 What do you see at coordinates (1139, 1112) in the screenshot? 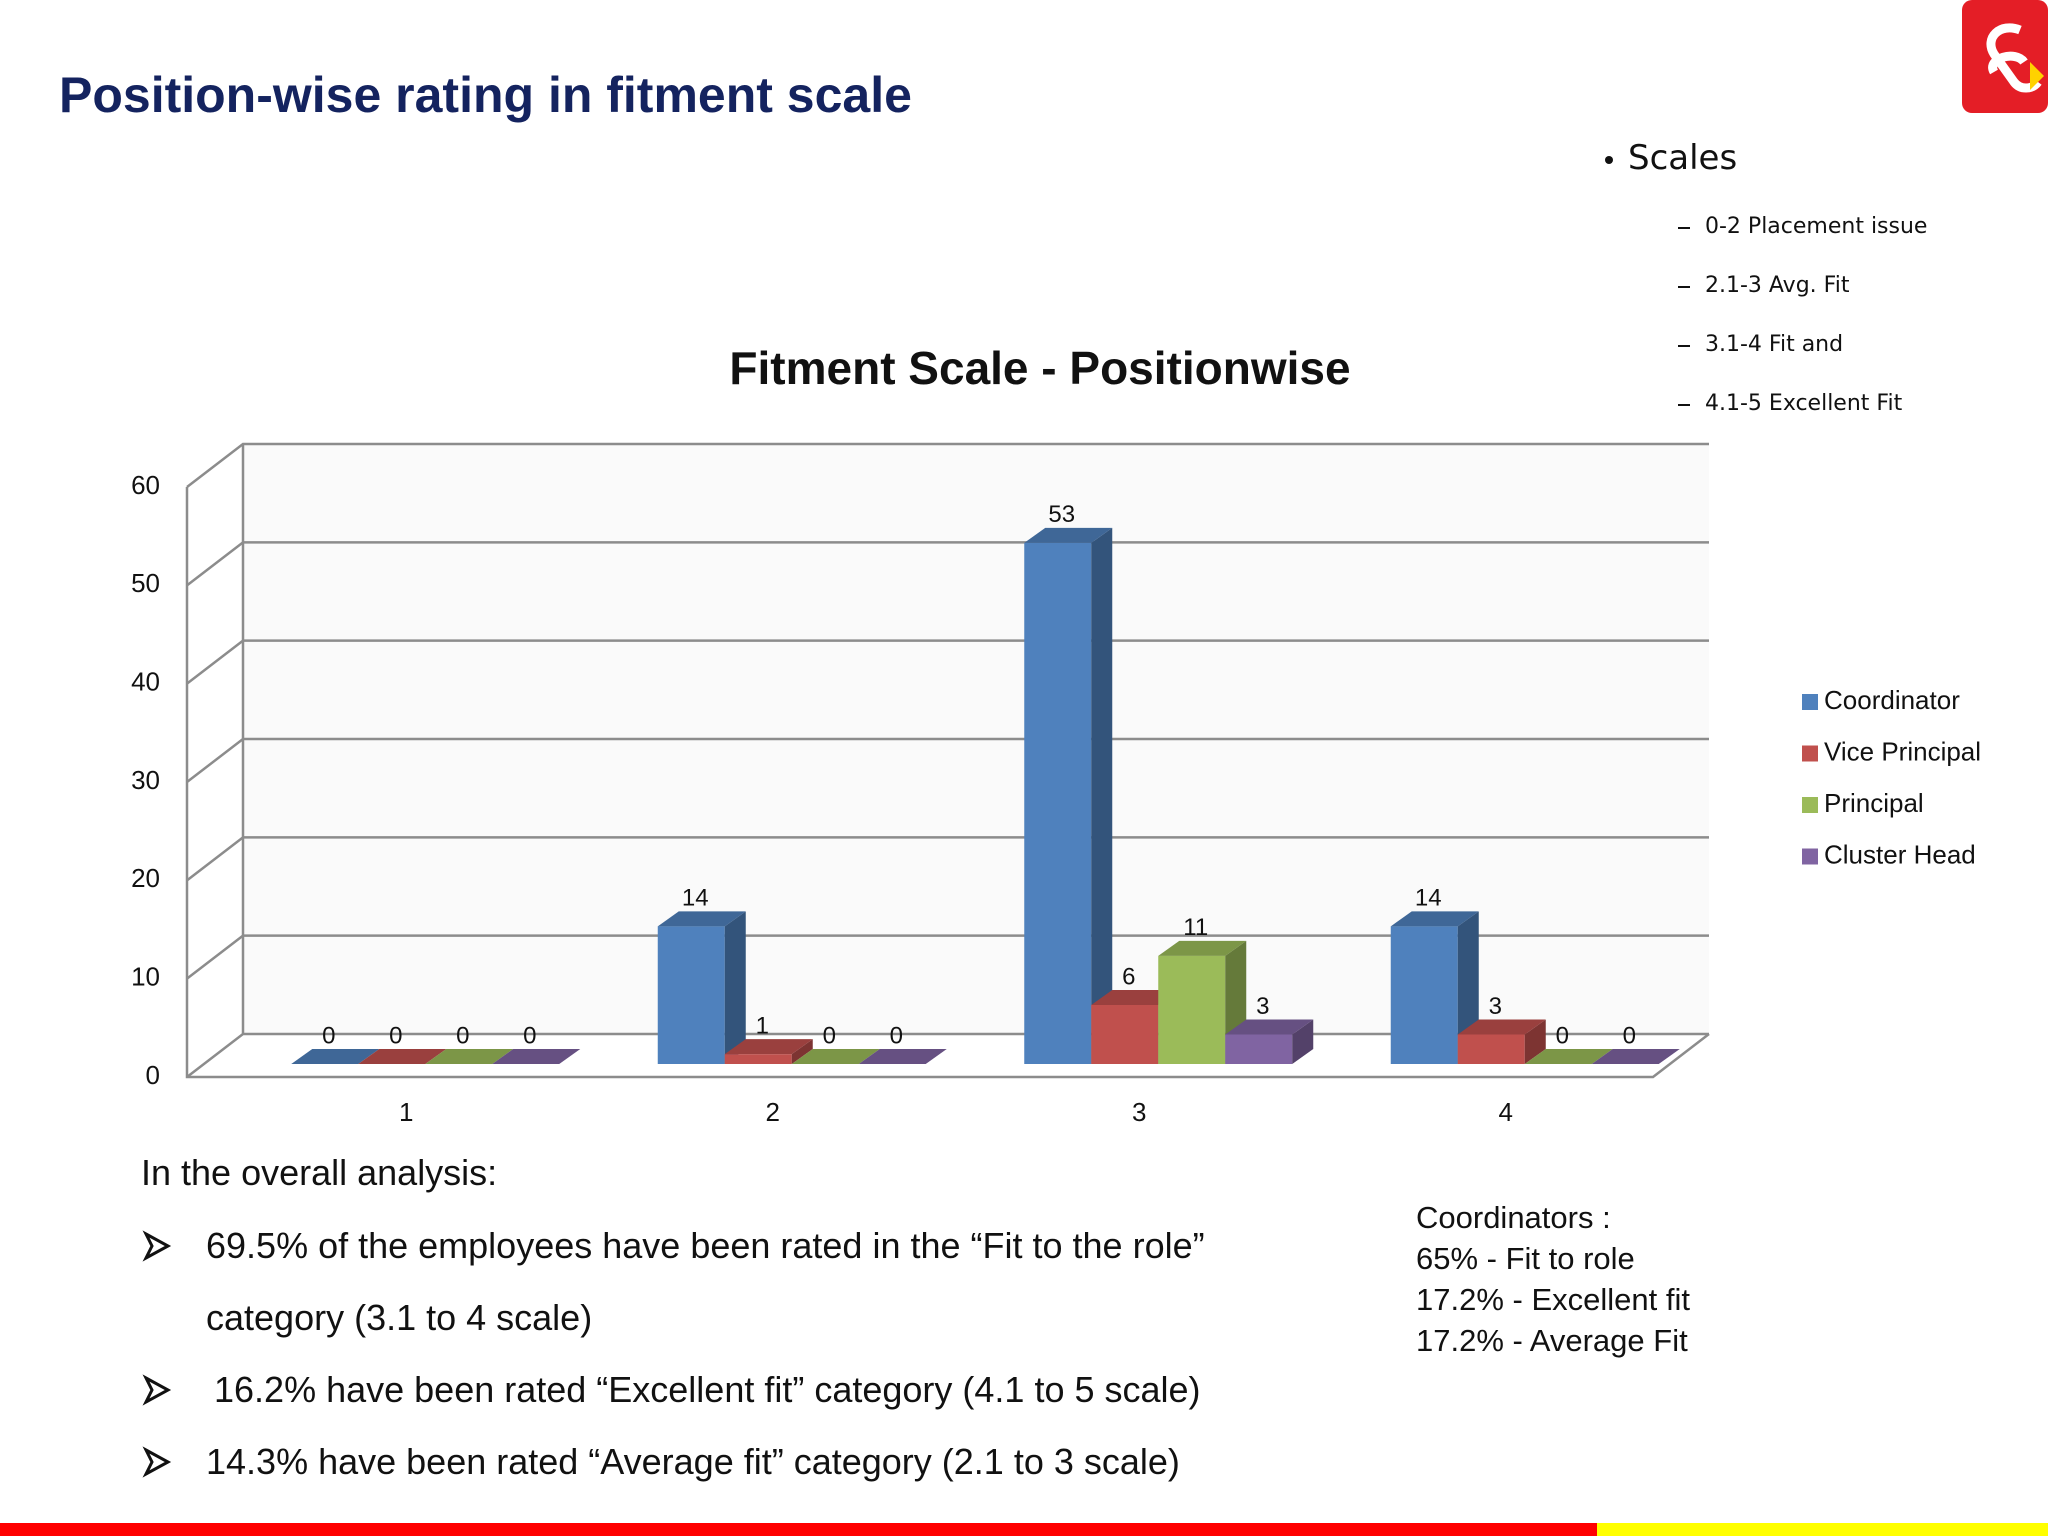
I see `x-tick-label: 3` at bounding box center [1139, 1112].